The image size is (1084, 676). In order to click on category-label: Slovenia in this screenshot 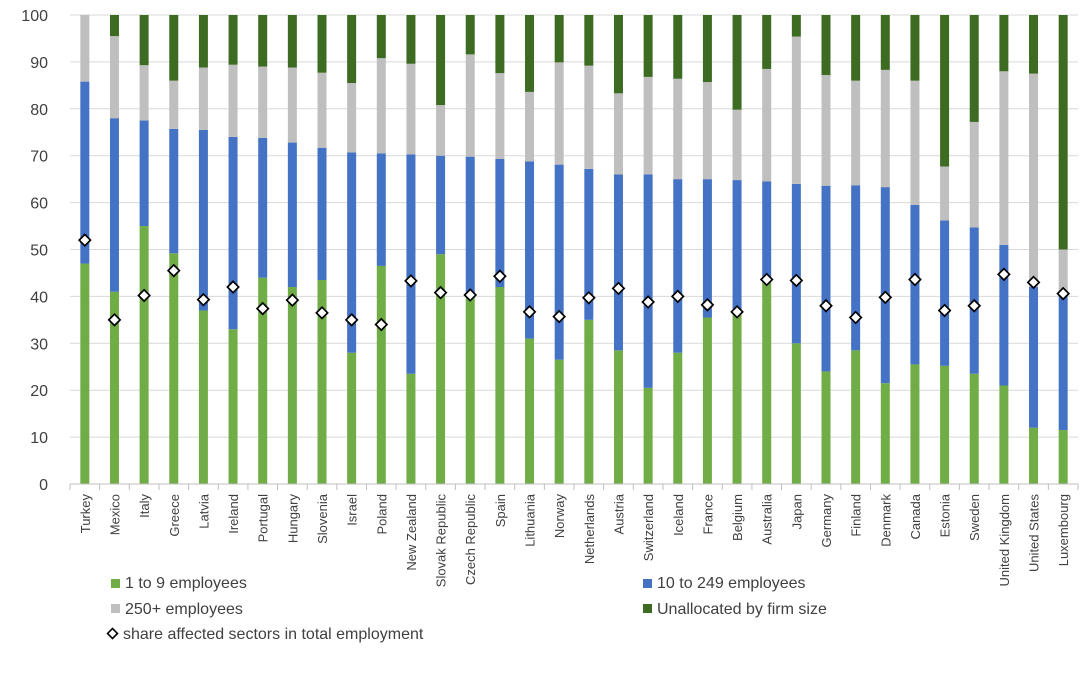, I will do `click(322, 518)`.